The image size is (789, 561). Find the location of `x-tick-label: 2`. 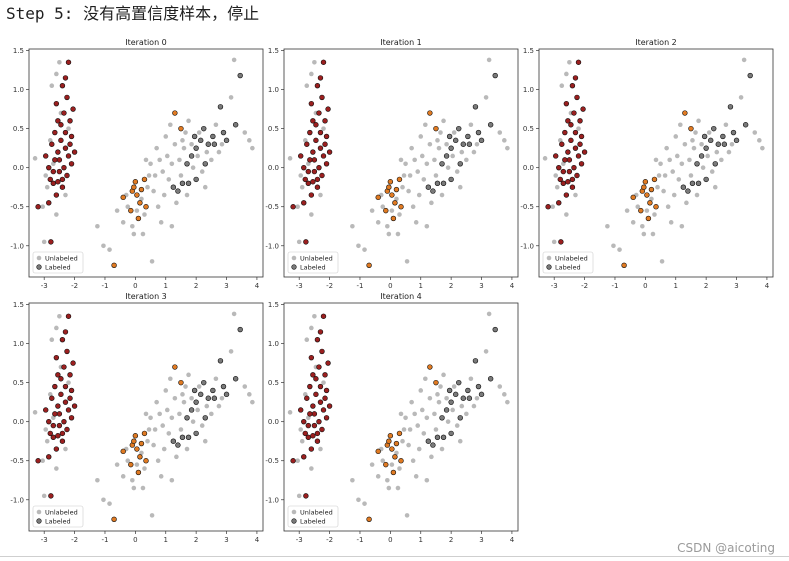

x-tick-label: 2 is located at coordinates (451, 540).